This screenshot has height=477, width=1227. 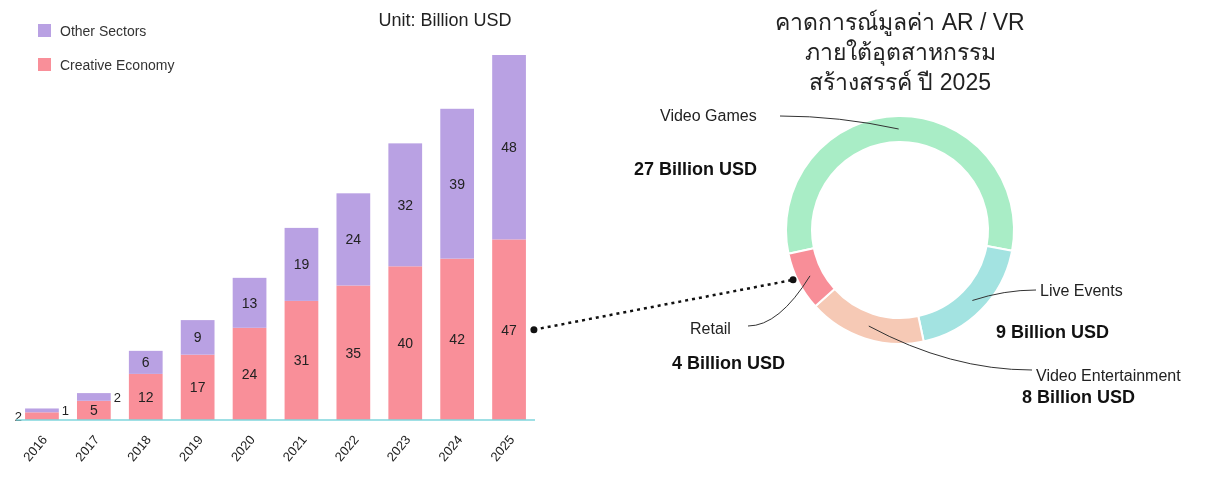 What do you see at coordinates (445, 20) in the screenshot?
I see `text: Unit: Billion USD` at bounding box center [445, 20].